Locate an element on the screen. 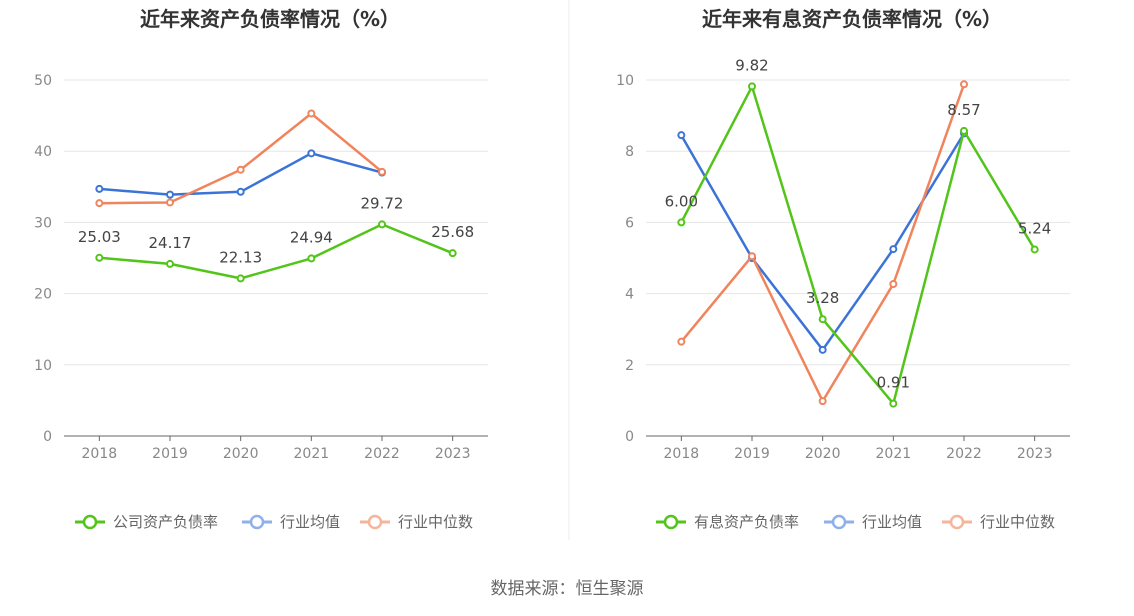 The width and height of the screenshot is (1134, 616). data-label: 22.13 is located at coordinates (240, 257).